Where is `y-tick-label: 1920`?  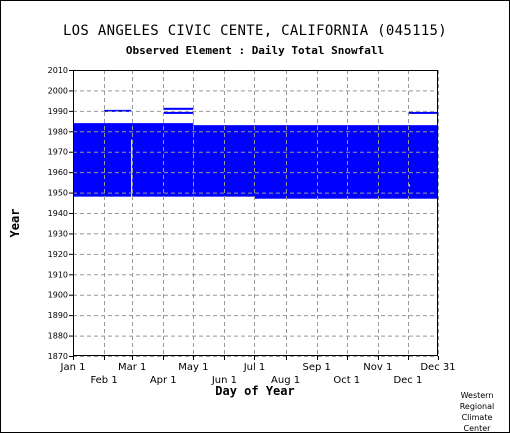 y-tick-label: 1920 is located at coordinates (58, 254).